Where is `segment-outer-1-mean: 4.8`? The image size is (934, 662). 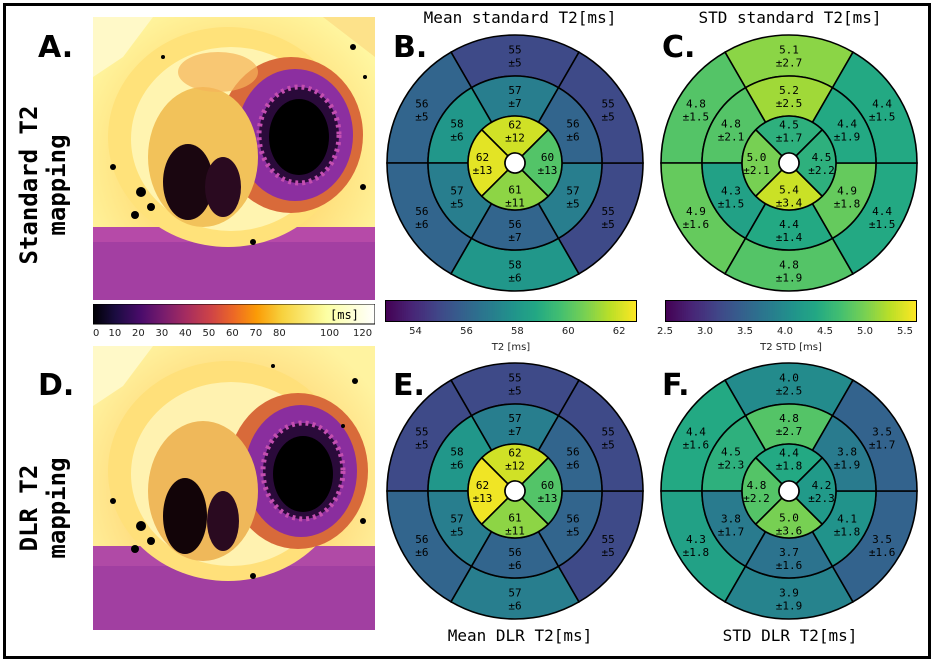 segment-outer-1-mean: 4.8 is located at coordinates (696, 103).